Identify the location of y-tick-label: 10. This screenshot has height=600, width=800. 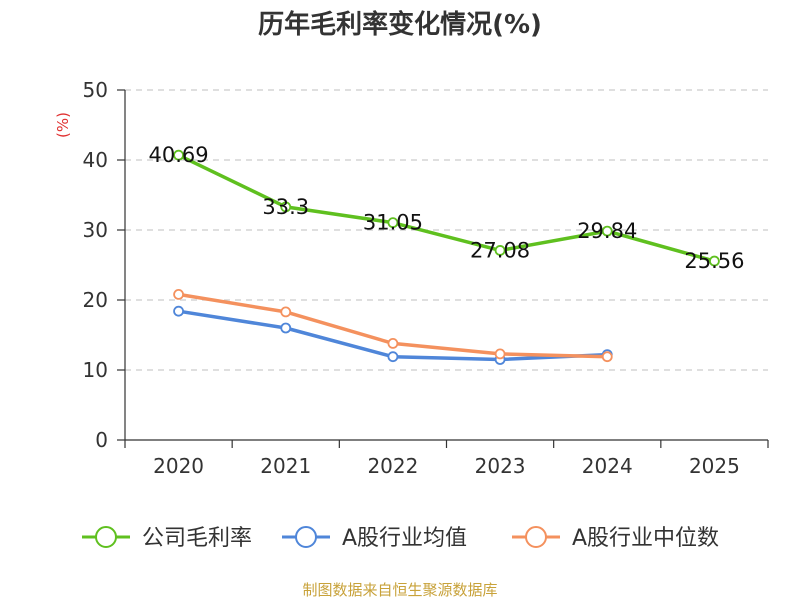
(95, 370).